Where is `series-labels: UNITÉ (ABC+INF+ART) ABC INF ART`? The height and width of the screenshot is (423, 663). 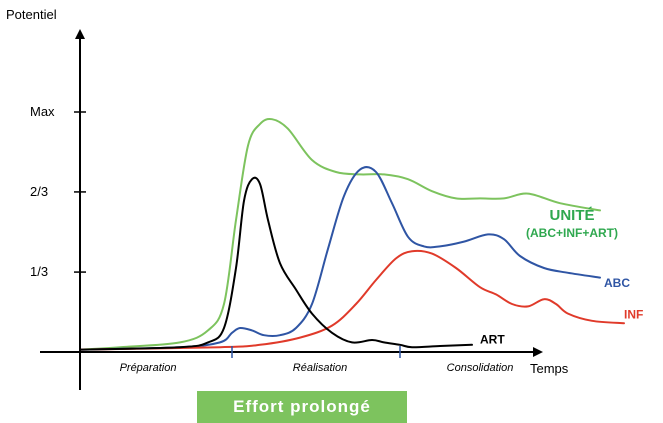
series-labels: UNITÉ (ABC+INF+ART) ABC INF ART is located at coordinates (561, 277).